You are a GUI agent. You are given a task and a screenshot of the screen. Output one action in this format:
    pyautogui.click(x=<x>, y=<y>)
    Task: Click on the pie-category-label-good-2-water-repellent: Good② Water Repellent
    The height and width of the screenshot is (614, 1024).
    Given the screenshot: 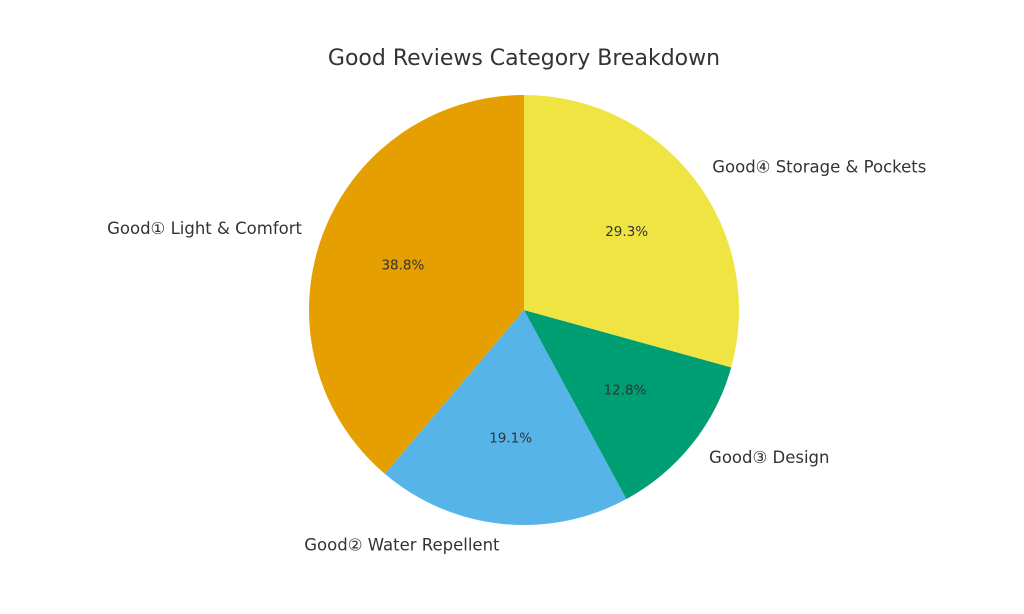 What is the action you would take?
    pyautogui.click(x=402, y=545)
    